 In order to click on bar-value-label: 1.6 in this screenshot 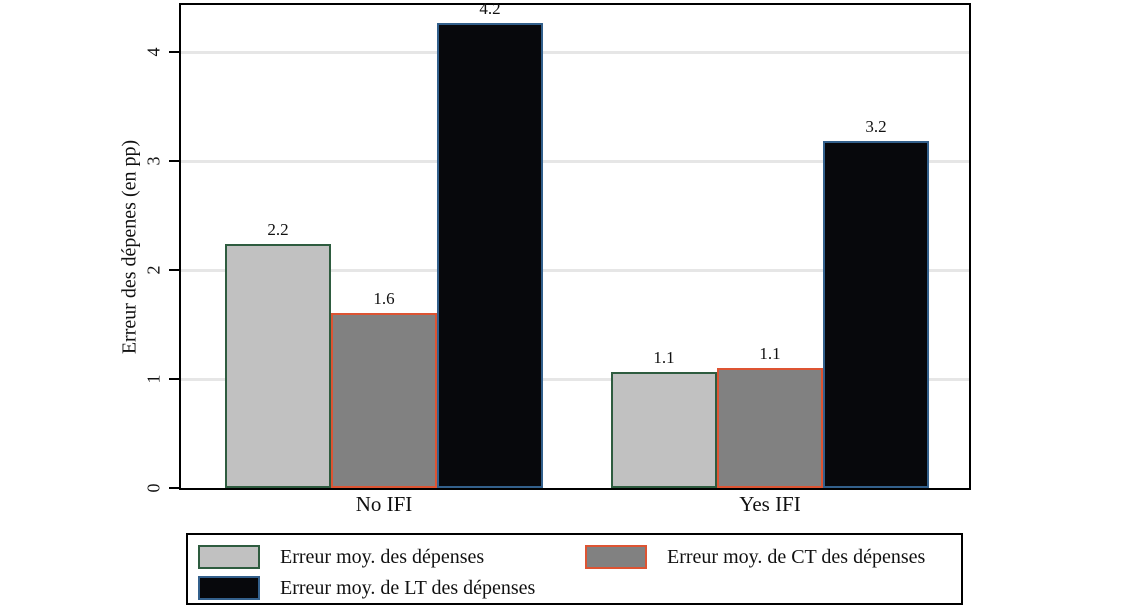, I will do `click(384, 298)`.